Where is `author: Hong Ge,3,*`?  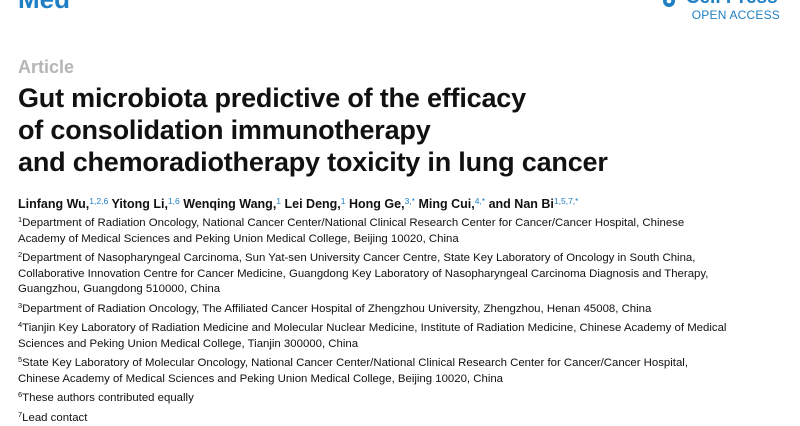
author: Hong Ge,3,* is located at coordinates (382, 204).